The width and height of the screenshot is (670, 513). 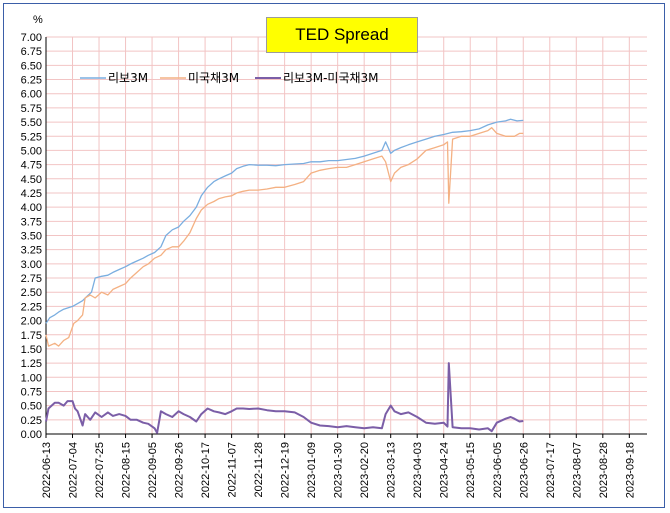 I want to click on x-tick-label: 2022-08-15, so click(x=127, y=470).